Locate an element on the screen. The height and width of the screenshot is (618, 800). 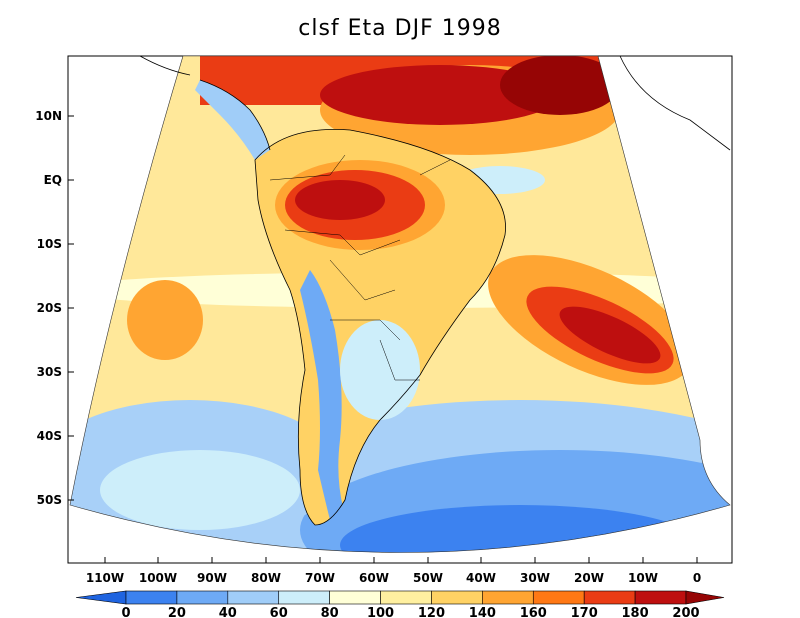
lon-label-90w: 90W is located at coordinates (212, 578).